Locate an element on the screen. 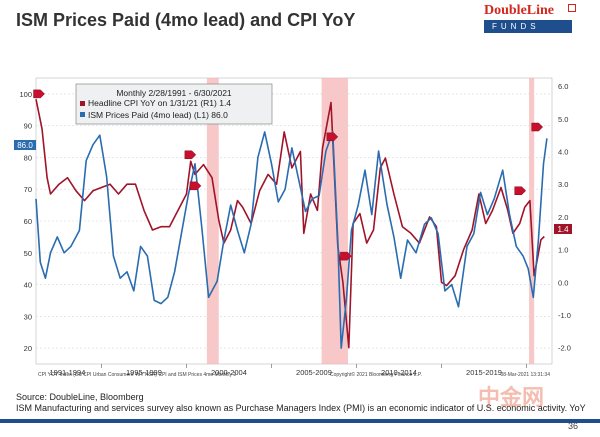 This screenshot has height=437, width=600. y-left-tick-label: 100 is located at coordinates (25, 94).